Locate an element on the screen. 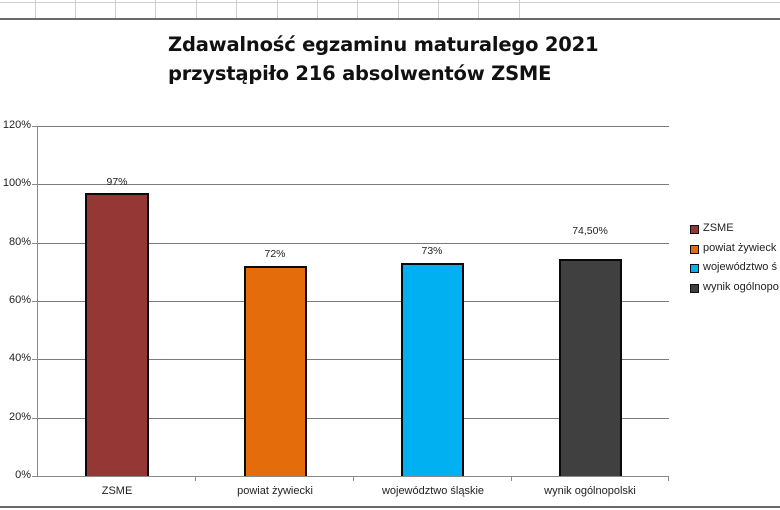 The height and width of the screenshot is (510, 780). category-label-wynik: wynik ogólnopolski is located at coordinates (590, 491).